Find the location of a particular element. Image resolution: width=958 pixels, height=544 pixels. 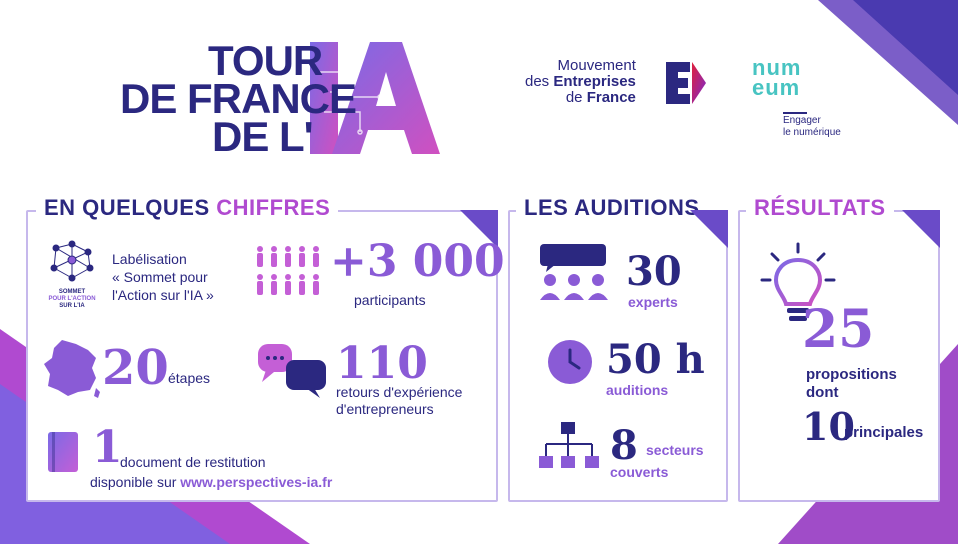

numeum-tagline-1: Engager is located at coordinates (802, 120).